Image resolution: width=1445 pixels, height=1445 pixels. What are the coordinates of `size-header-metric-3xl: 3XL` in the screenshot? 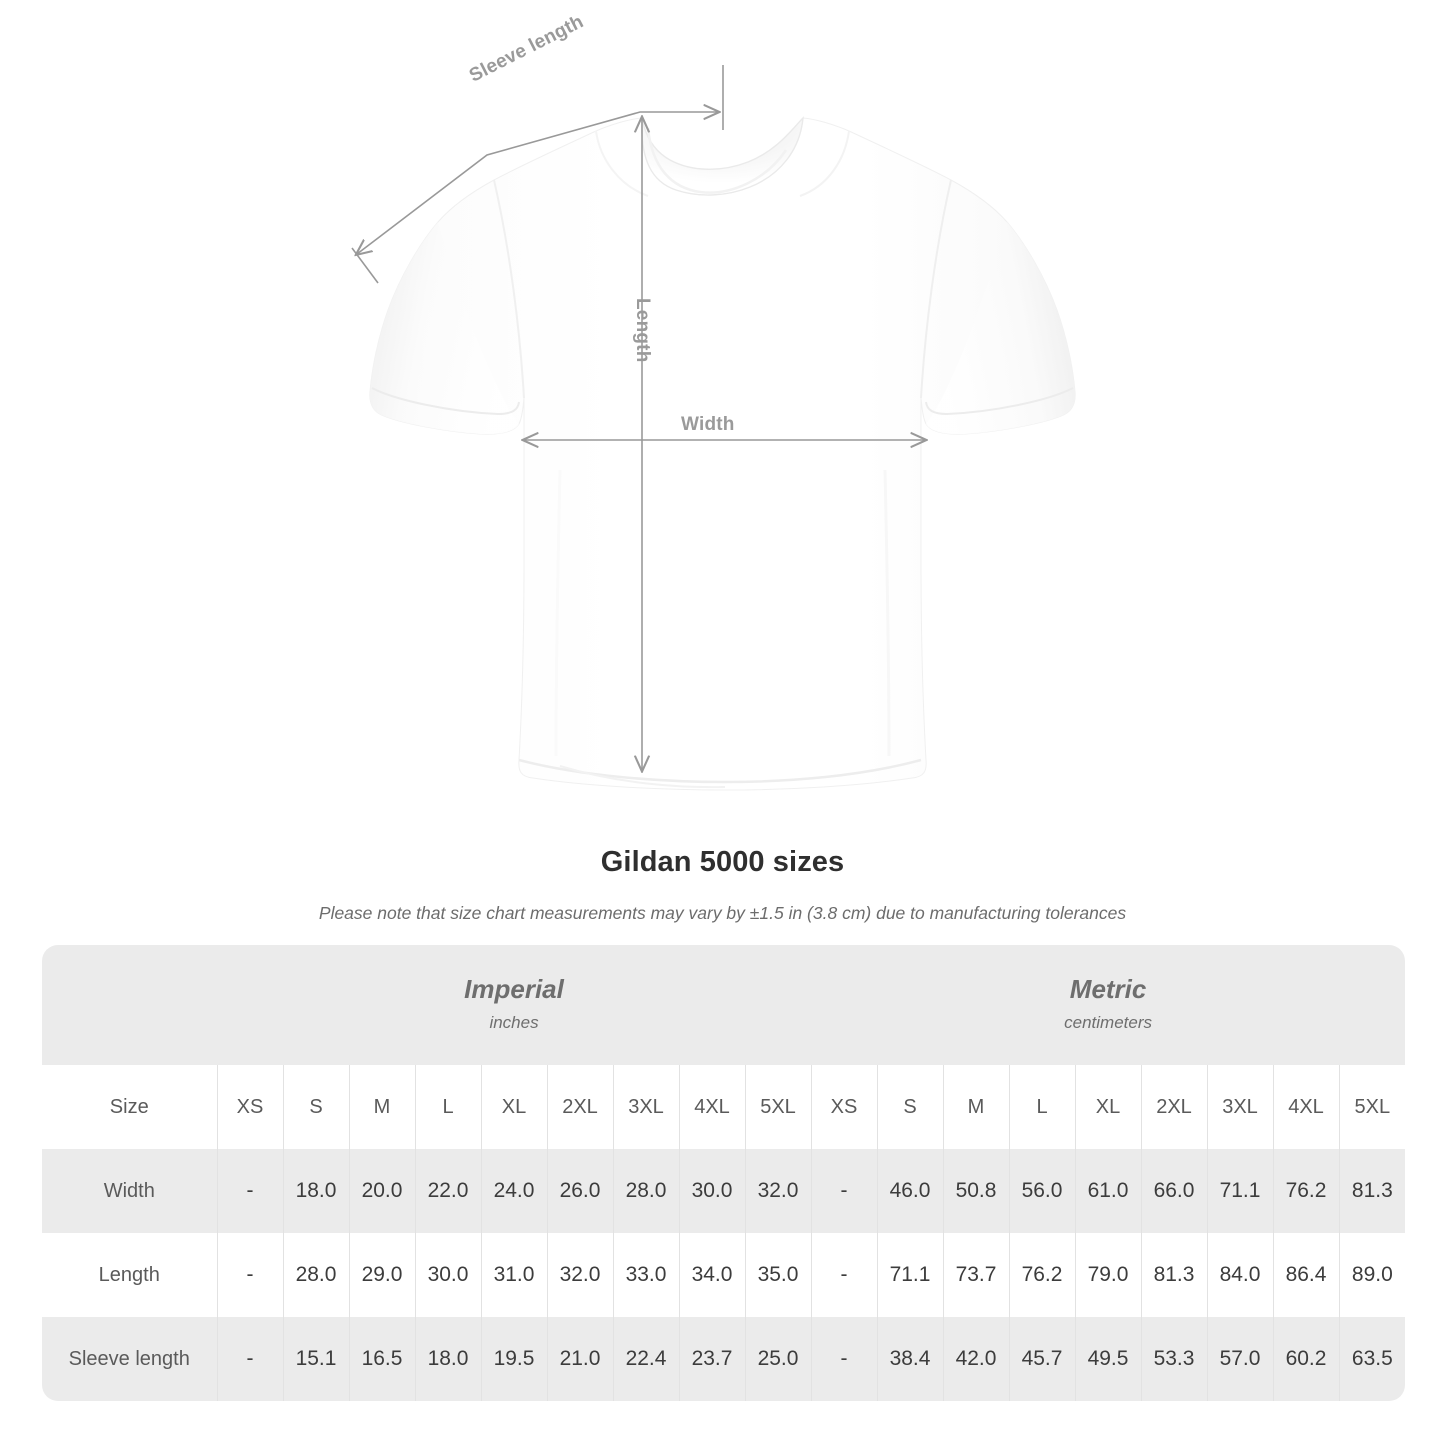 It's located at (1240, 1107).